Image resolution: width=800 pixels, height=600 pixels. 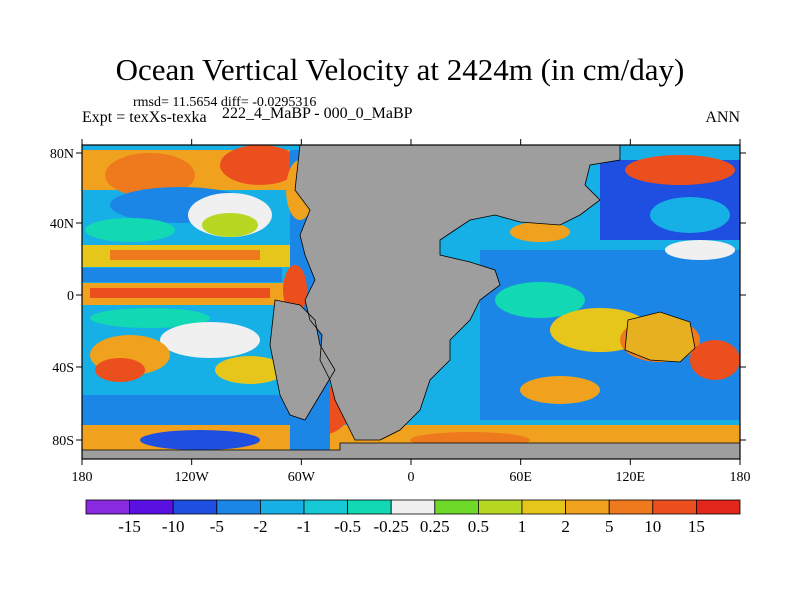 What do you see at coordinates (520, 477) in the screenshot?
I see `lon-tick-label: 60E` at bounding box center [520, 477].